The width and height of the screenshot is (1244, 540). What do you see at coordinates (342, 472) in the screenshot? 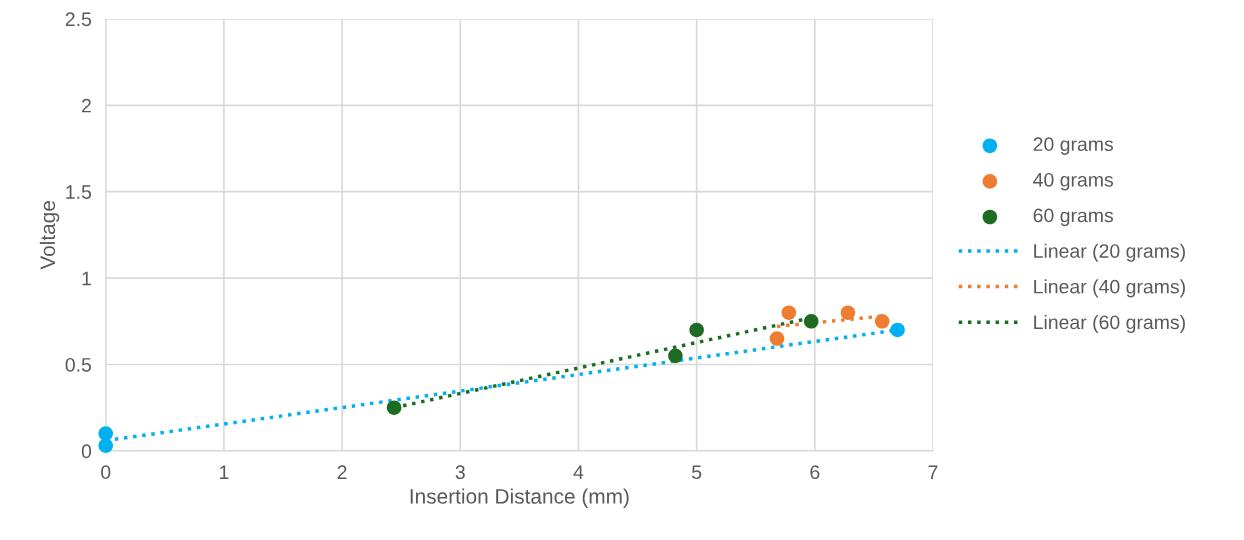
I see `x-tick-label: 2` at bounding box center [342, 472].